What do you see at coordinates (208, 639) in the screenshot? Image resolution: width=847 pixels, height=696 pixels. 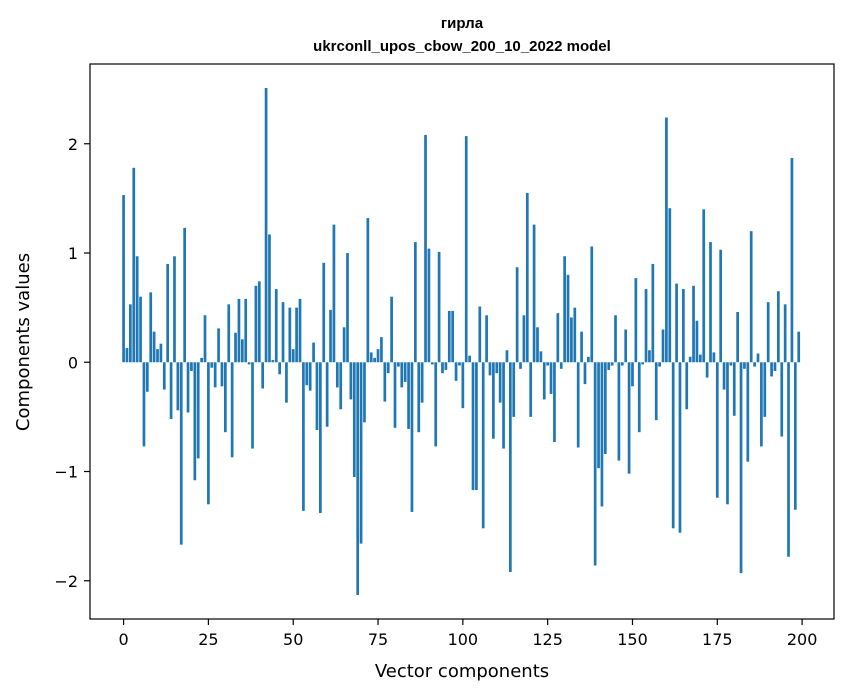 I see `x-tick-label: 25` at bounding box center [208, 639].